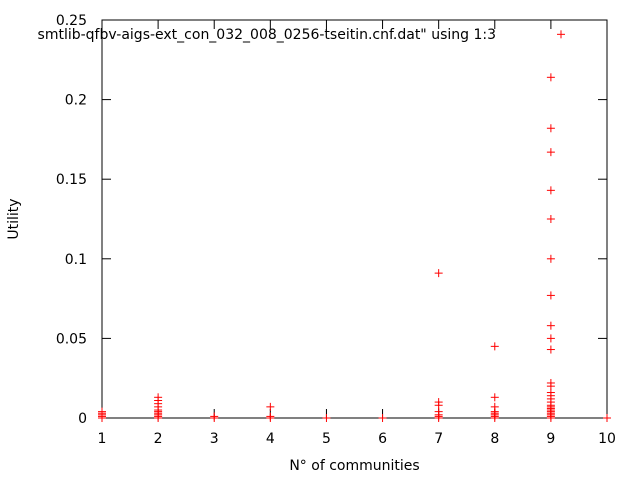  Describe the element at coordinates (607, 439) in the screenshot. I see `x-tick-label: 10` at that location.